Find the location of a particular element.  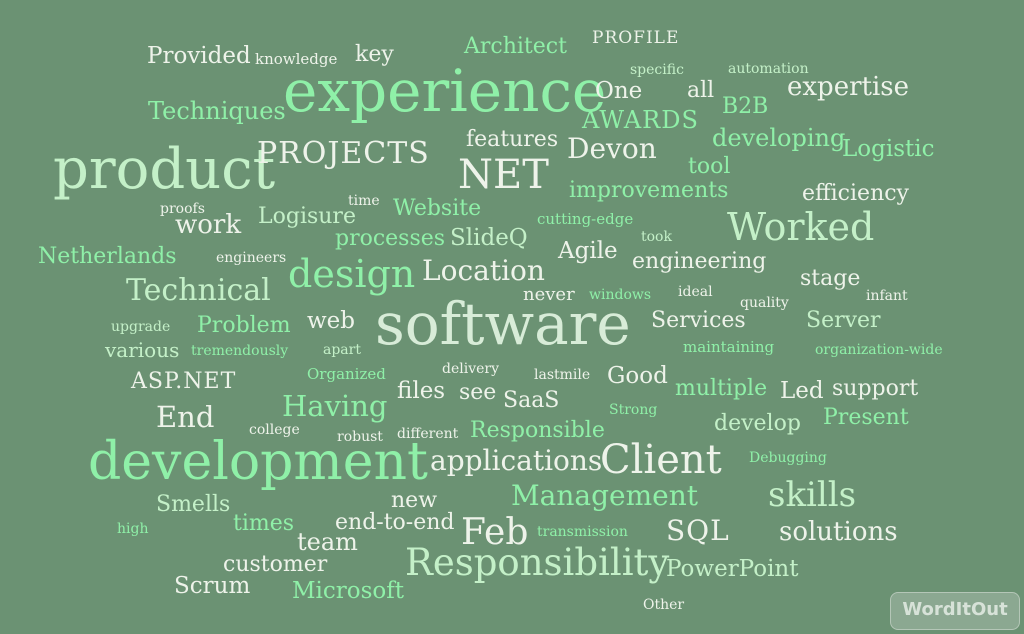

word-debugging: Debugging is located at coordinates (788, 458).